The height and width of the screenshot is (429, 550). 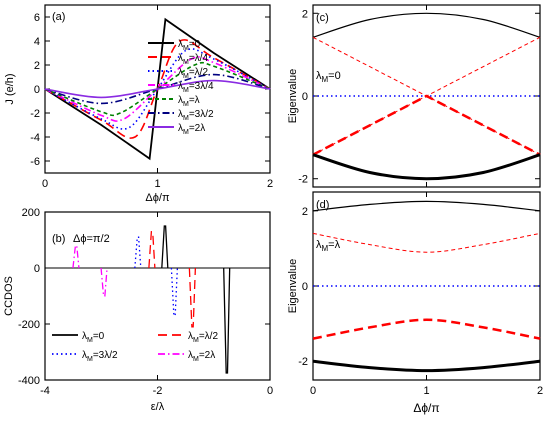 I want to click on y-tick-label: -6, so click(x=35, y=162).